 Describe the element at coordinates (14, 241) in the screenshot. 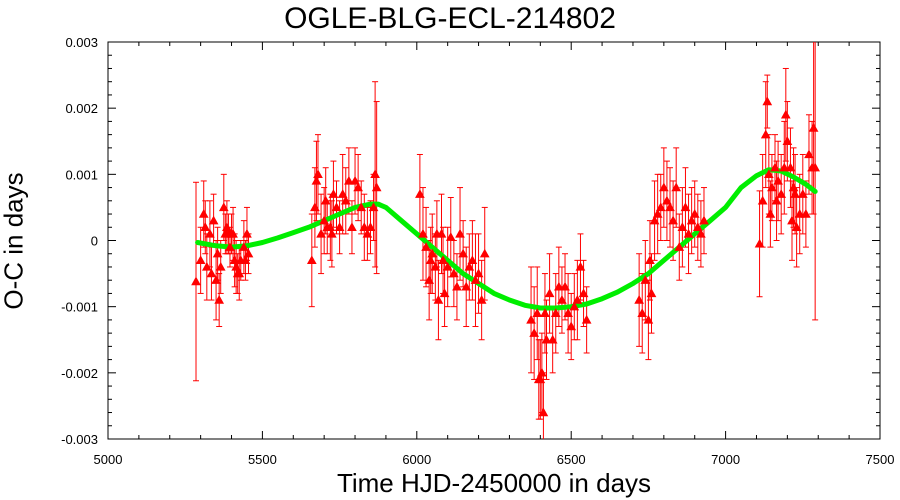

I see `y-axis-label: O-C in days` at that location.